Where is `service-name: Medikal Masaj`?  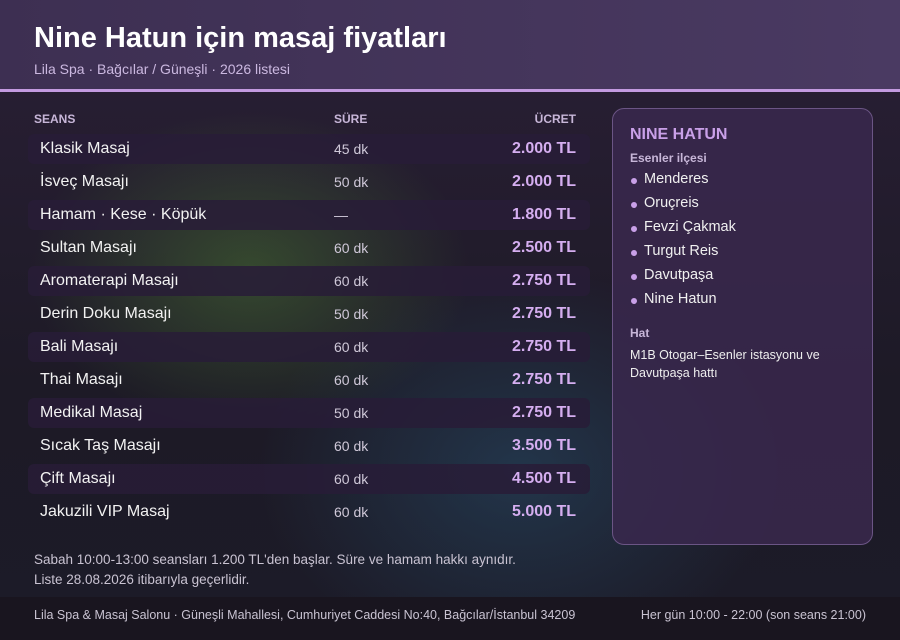 service-name: Medikal Masaj is located at coordinates (91, 412).